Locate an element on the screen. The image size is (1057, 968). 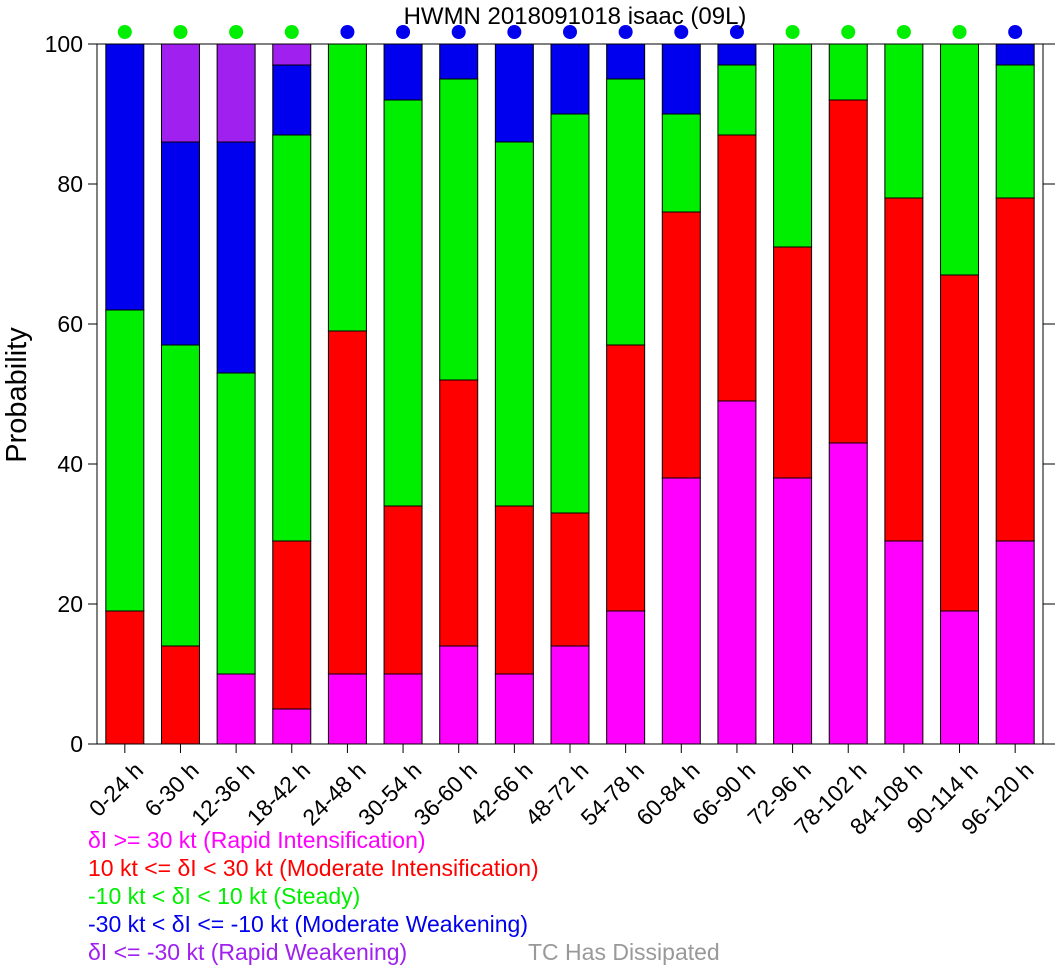
y-tick-label: 80 is located at coordinates (70, 184).